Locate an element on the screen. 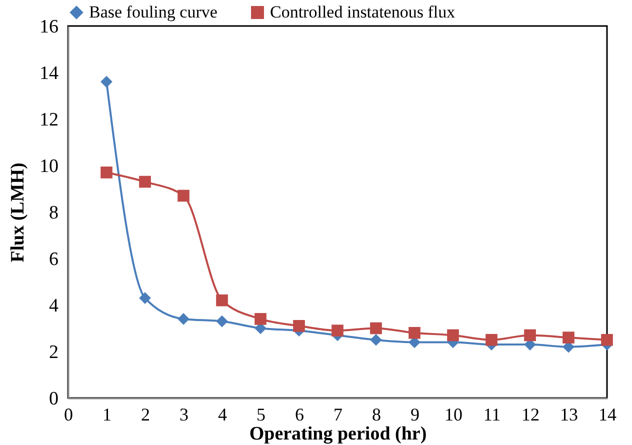 The width and height of the screenshot is (632, 445). x-tick-label: 1 is located at coordinates (107, 414).